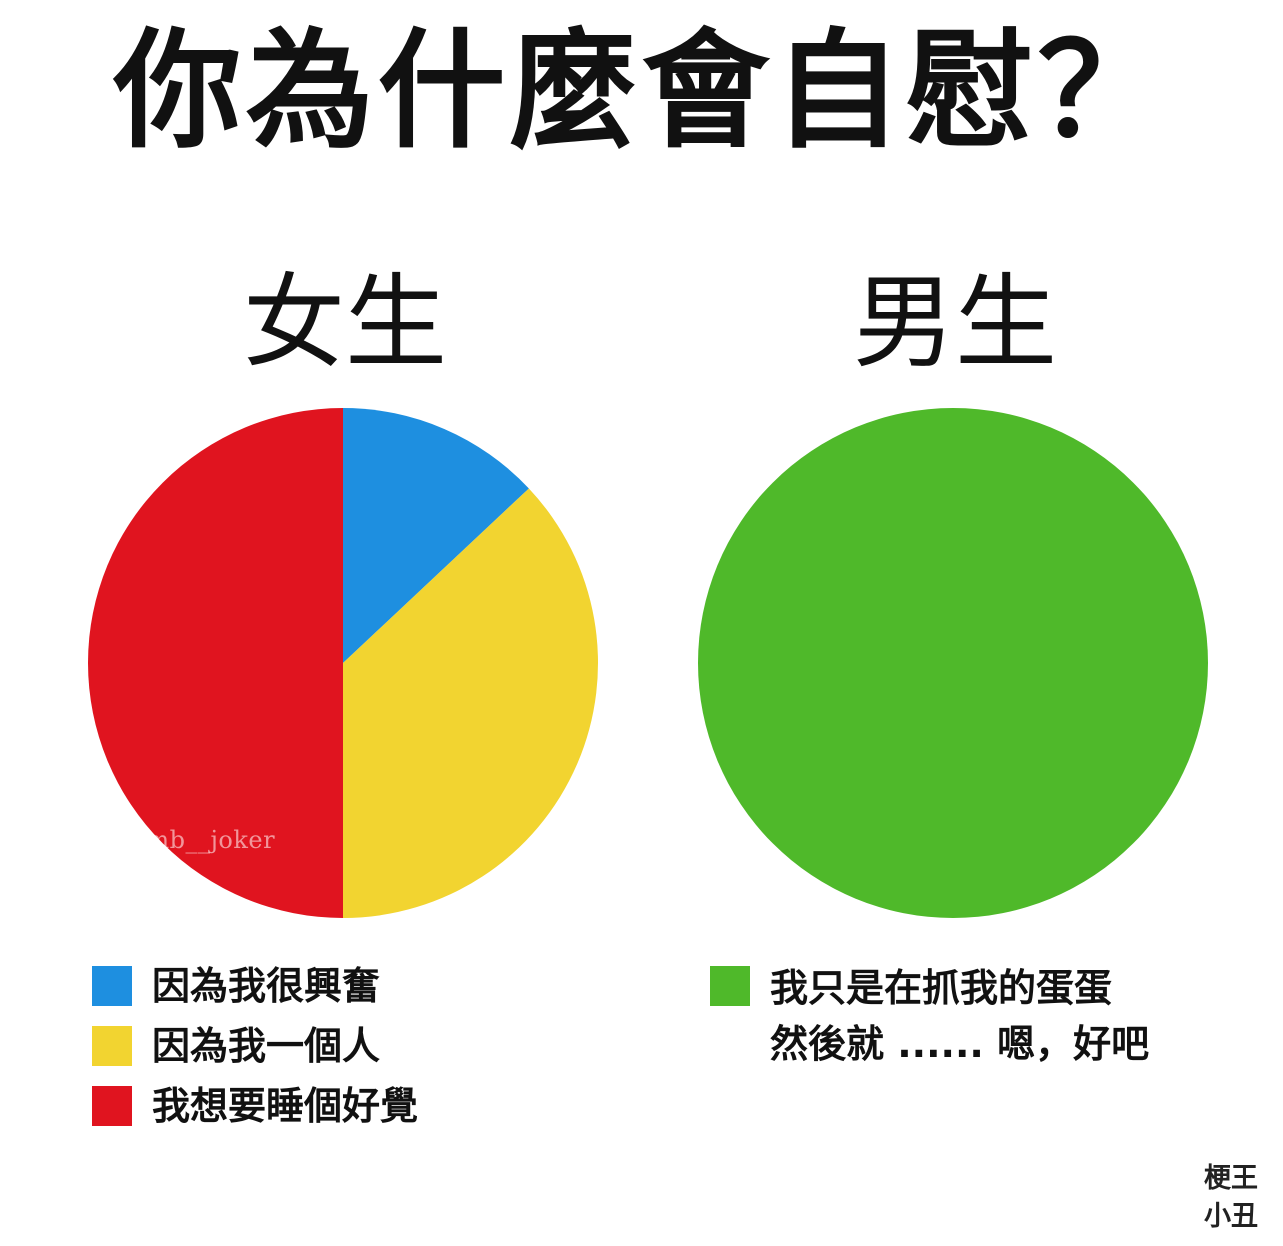 This screenshot has height=1246, width=1283. I want to click on legend-label-line1: 我只是在抓我的蛋蛋, so click(941, 988).